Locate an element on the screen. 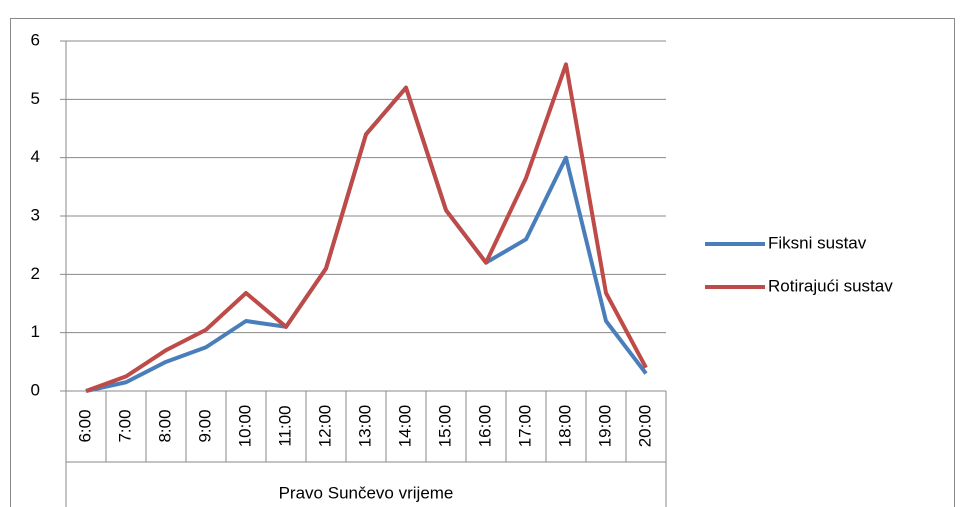 Image resolution: width=960 pixels, height=507 pixels. x-tick-label: 8:00 is located at coordinates (164, 425).